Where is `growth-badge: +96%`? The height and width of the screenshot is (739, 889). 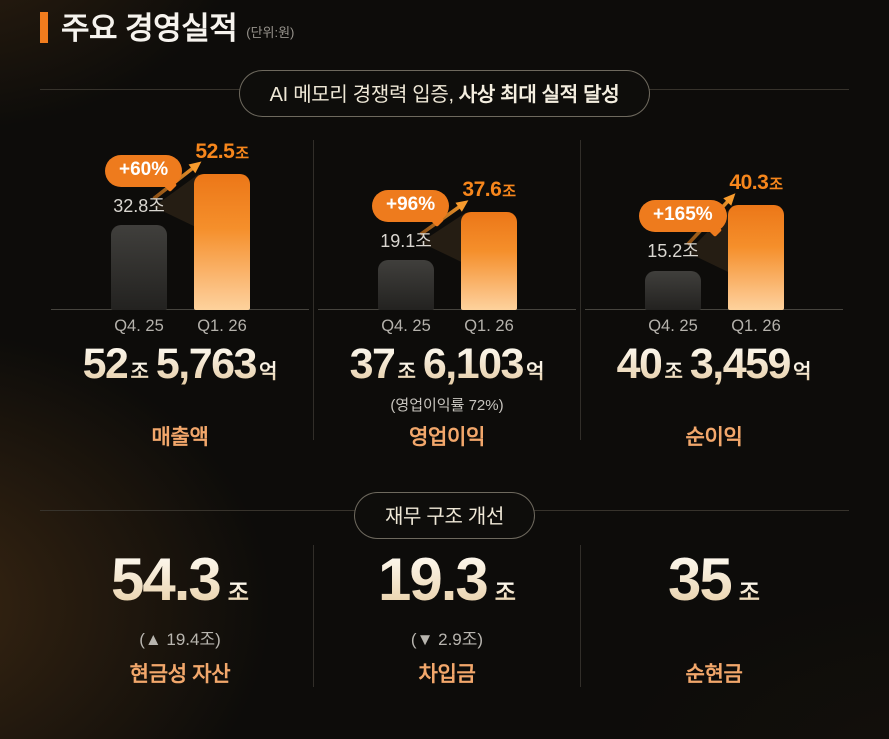
growth-badge: +96% is located at coordinates (411, 206).